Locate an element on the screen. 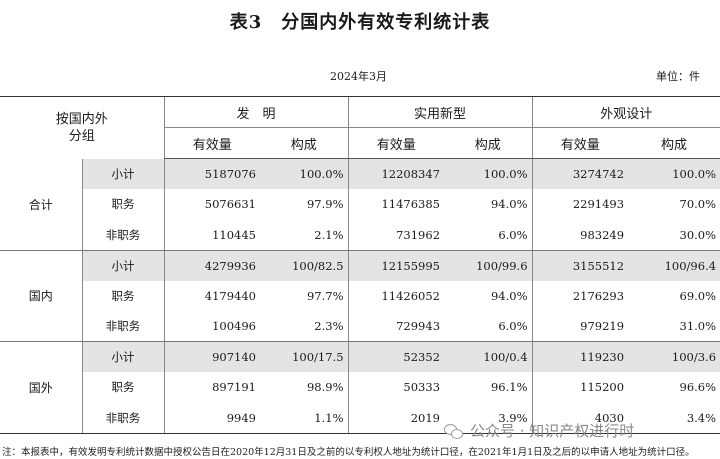  cell-share: 100/96.4 is located at coordinates (674, 265).